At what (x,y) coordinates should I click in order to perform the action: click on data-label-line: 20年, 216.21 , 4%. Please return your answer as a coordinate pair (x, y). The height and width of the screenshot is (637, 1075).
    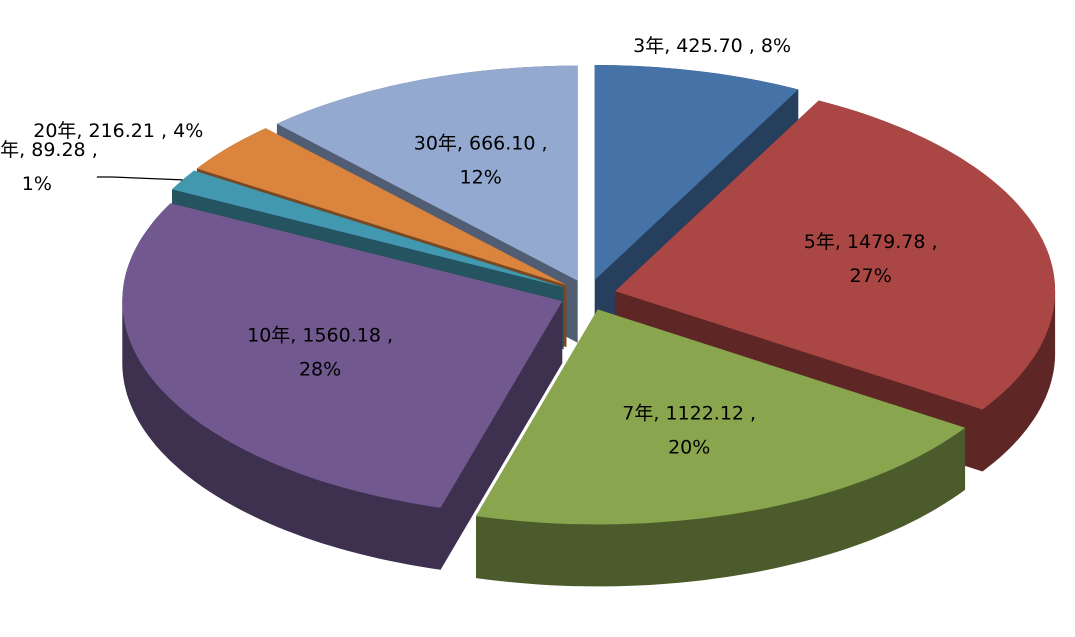
    Looking at the image, I should click on (118, 130).